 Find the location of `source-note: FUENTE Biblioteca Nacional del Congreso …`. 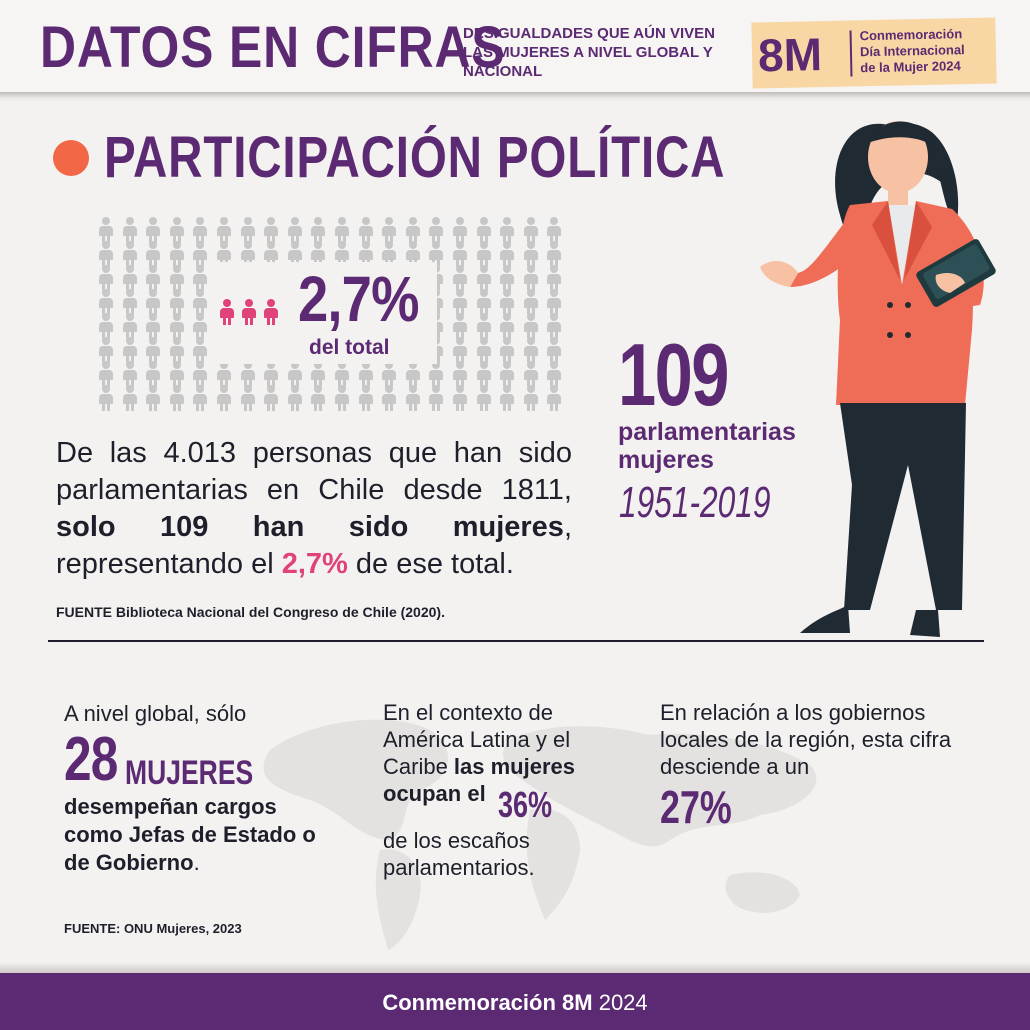

source-note: FUENTE Biblioteca Nacional del Congreso … is located at coordinates (250, 612).